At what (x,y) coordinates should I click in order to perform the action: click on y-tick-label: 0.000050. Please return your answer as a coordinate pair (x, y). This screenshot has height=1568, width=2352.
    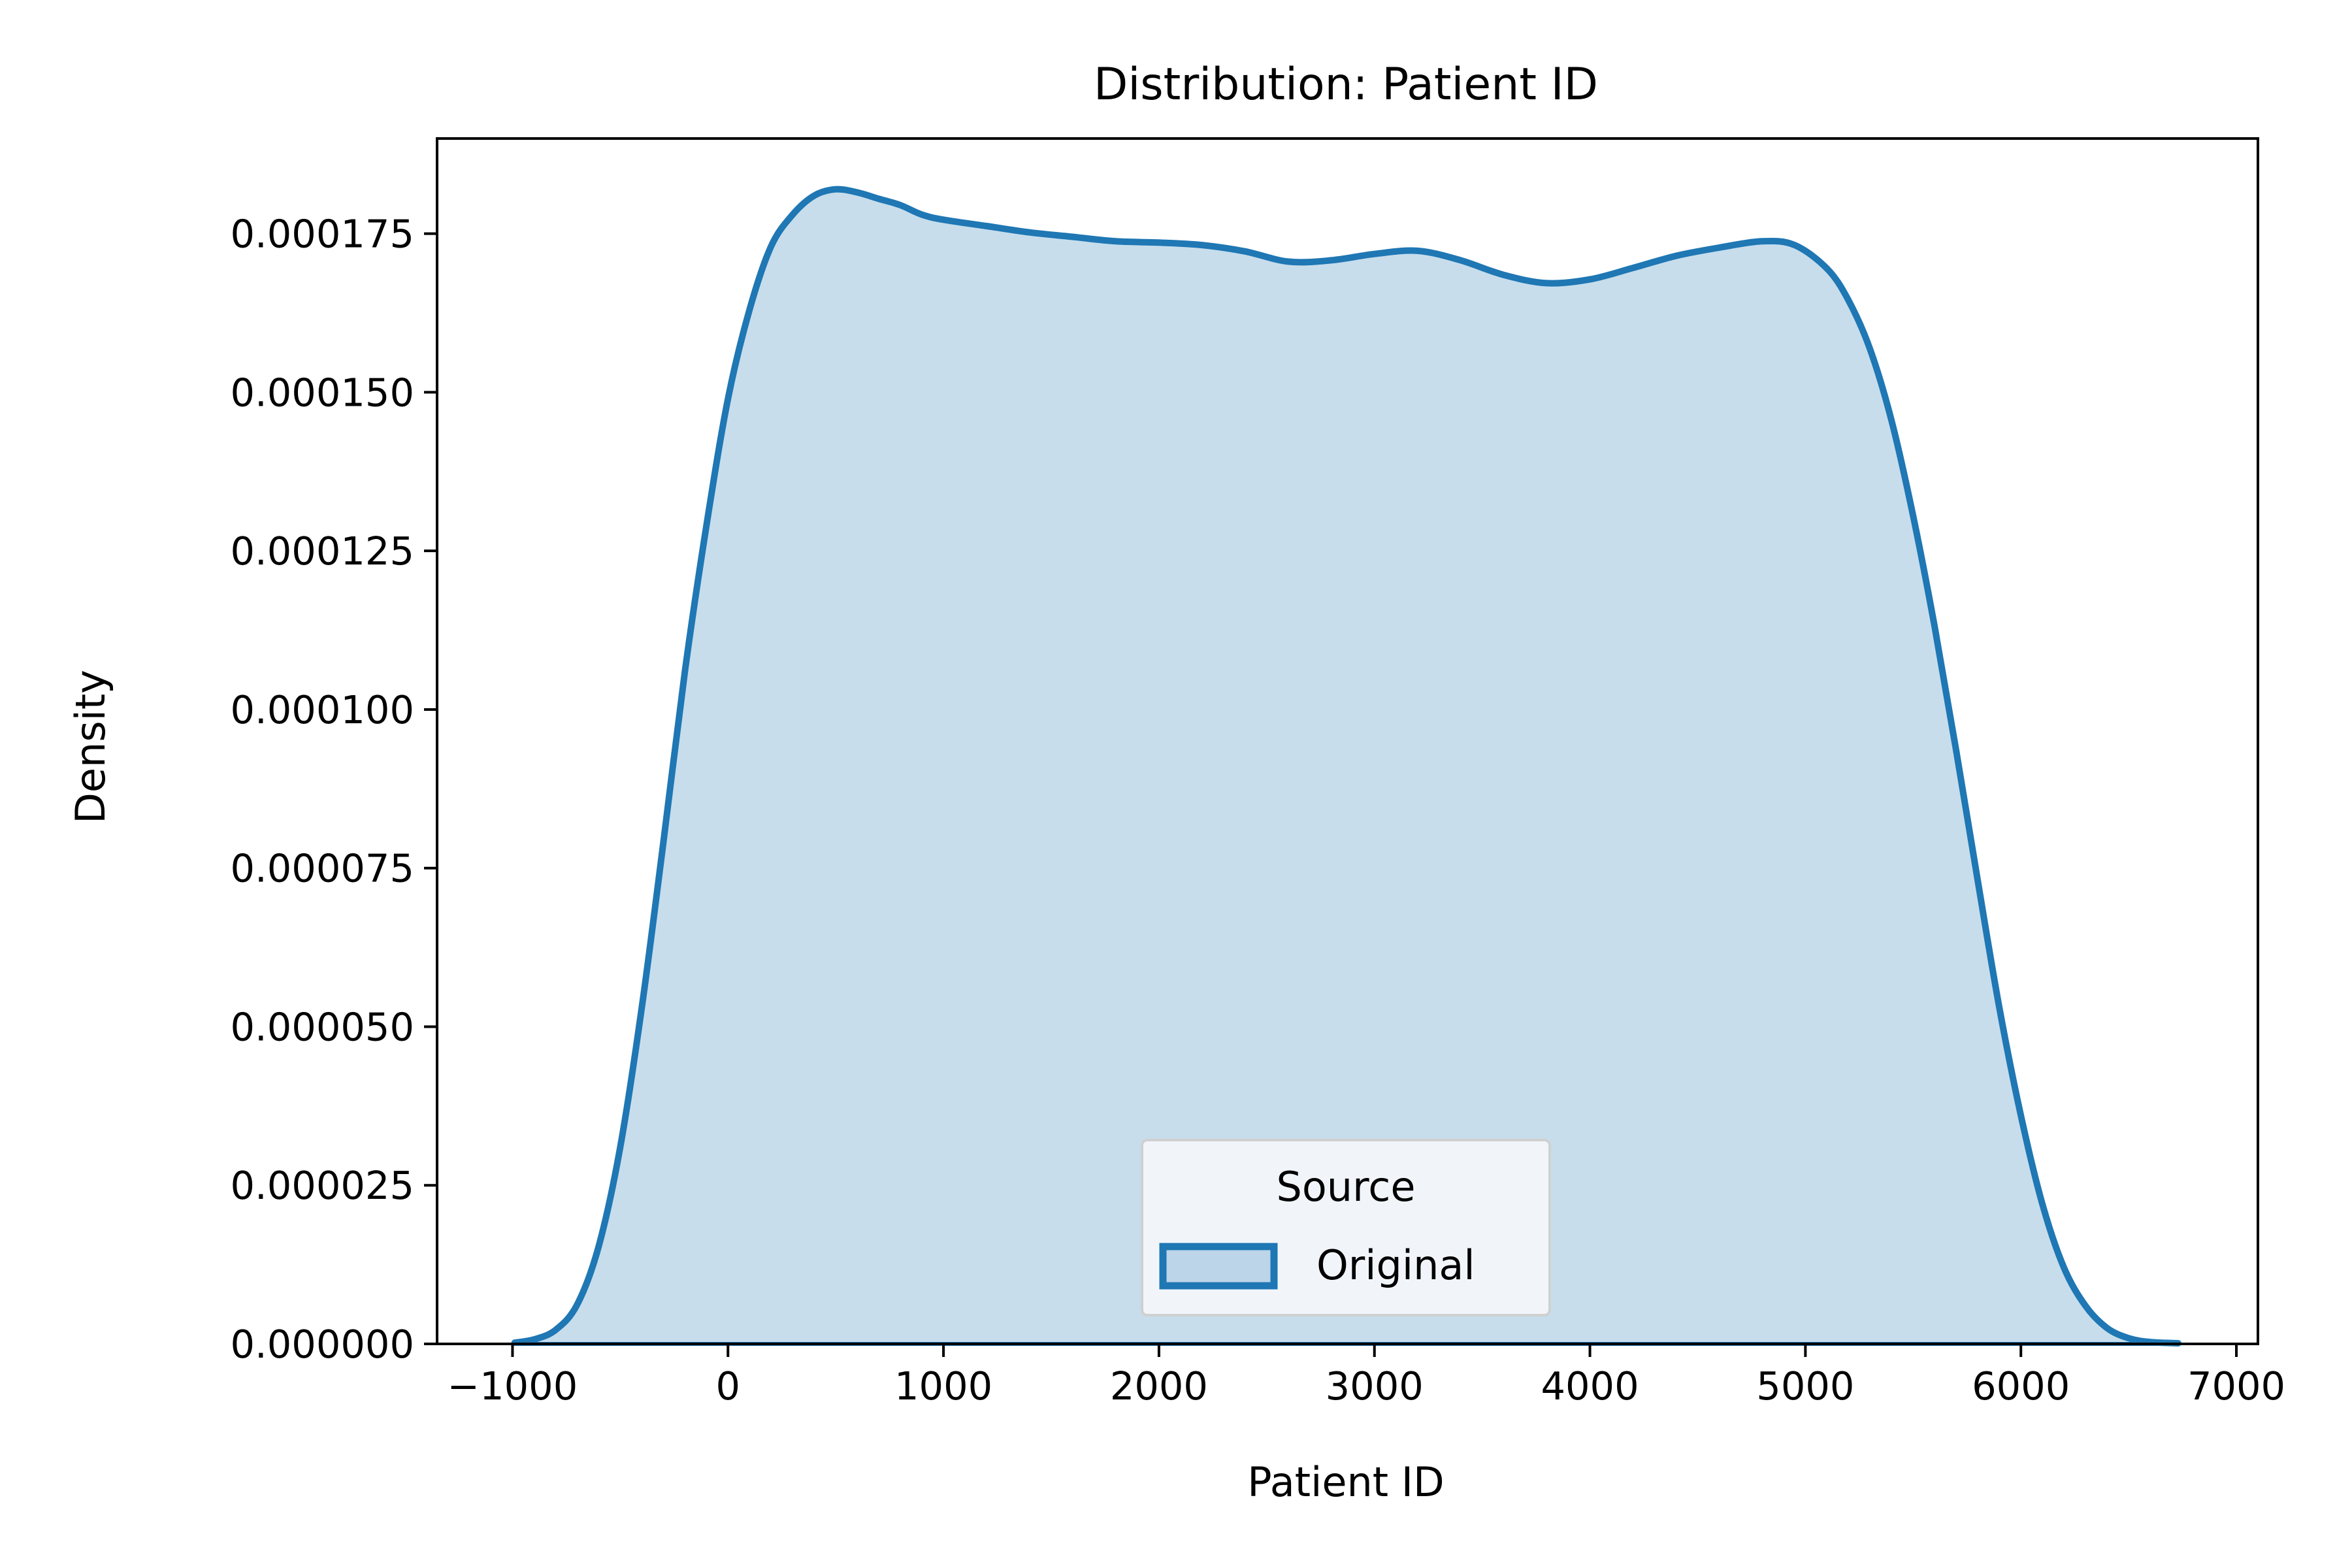
    Looking at the image, I should click on (322, 1026).